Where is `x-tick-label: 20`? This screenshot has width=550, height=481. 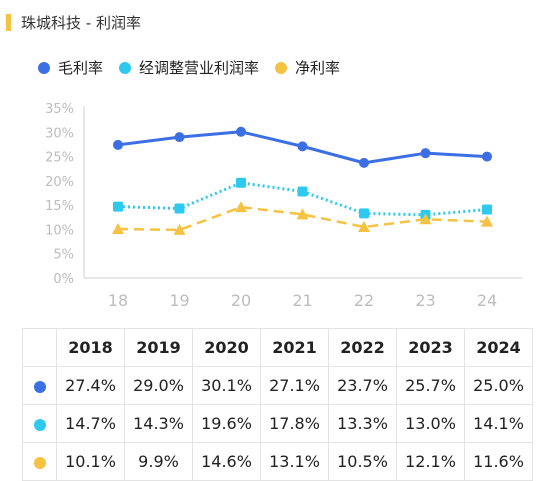 x-tick-label: 20 is located at coordinates (241, 300).